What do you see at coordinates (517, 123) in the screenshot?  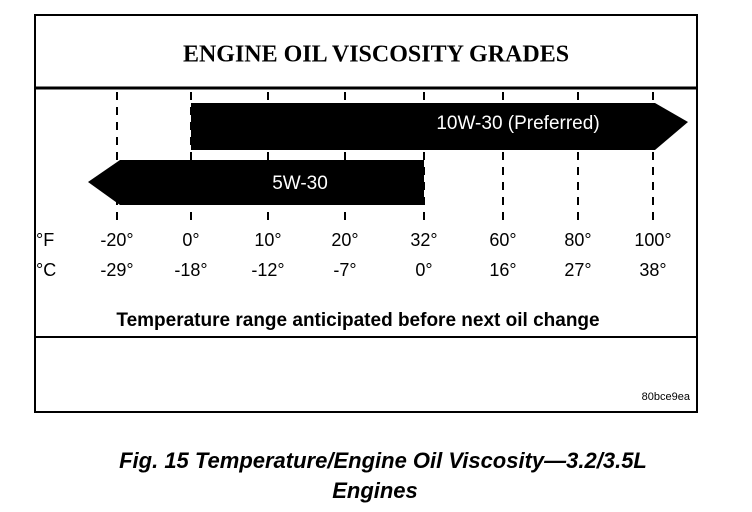 I see `grade-label: 10W-30 (Preferred)` at bounding box center [517, 123].